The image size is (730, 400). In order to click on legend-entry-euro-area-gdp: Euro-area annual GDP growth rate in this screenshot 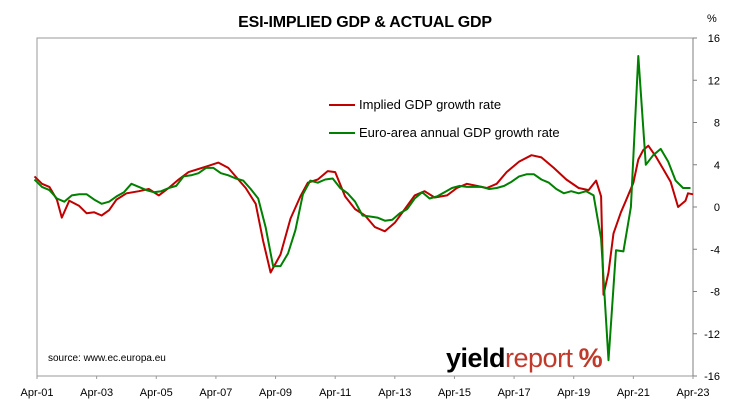, I will do `click(444, 132)`.